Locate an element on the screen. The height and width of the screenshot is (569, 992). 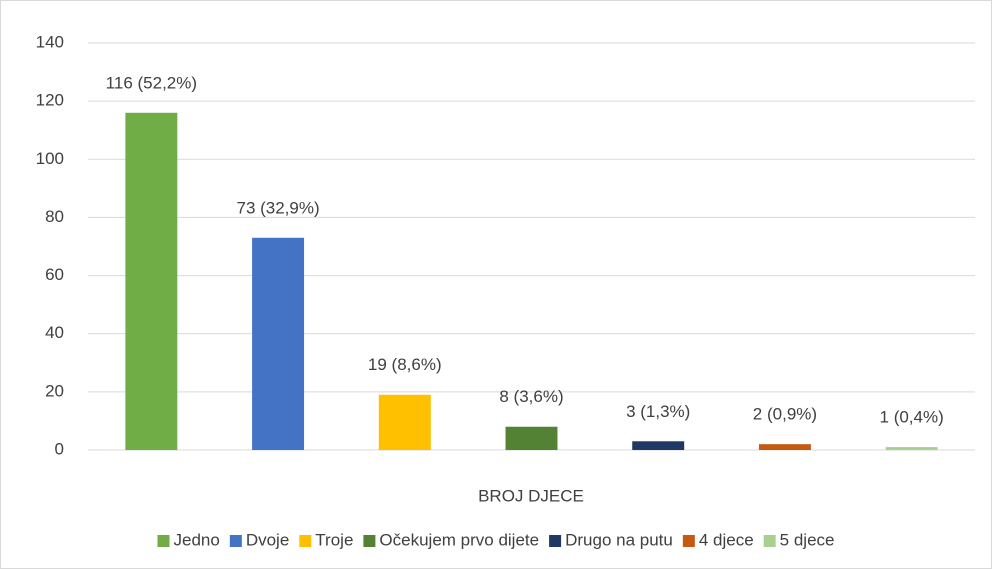
data-label: 2 (0,9%) is located at coordinates (785, 414).